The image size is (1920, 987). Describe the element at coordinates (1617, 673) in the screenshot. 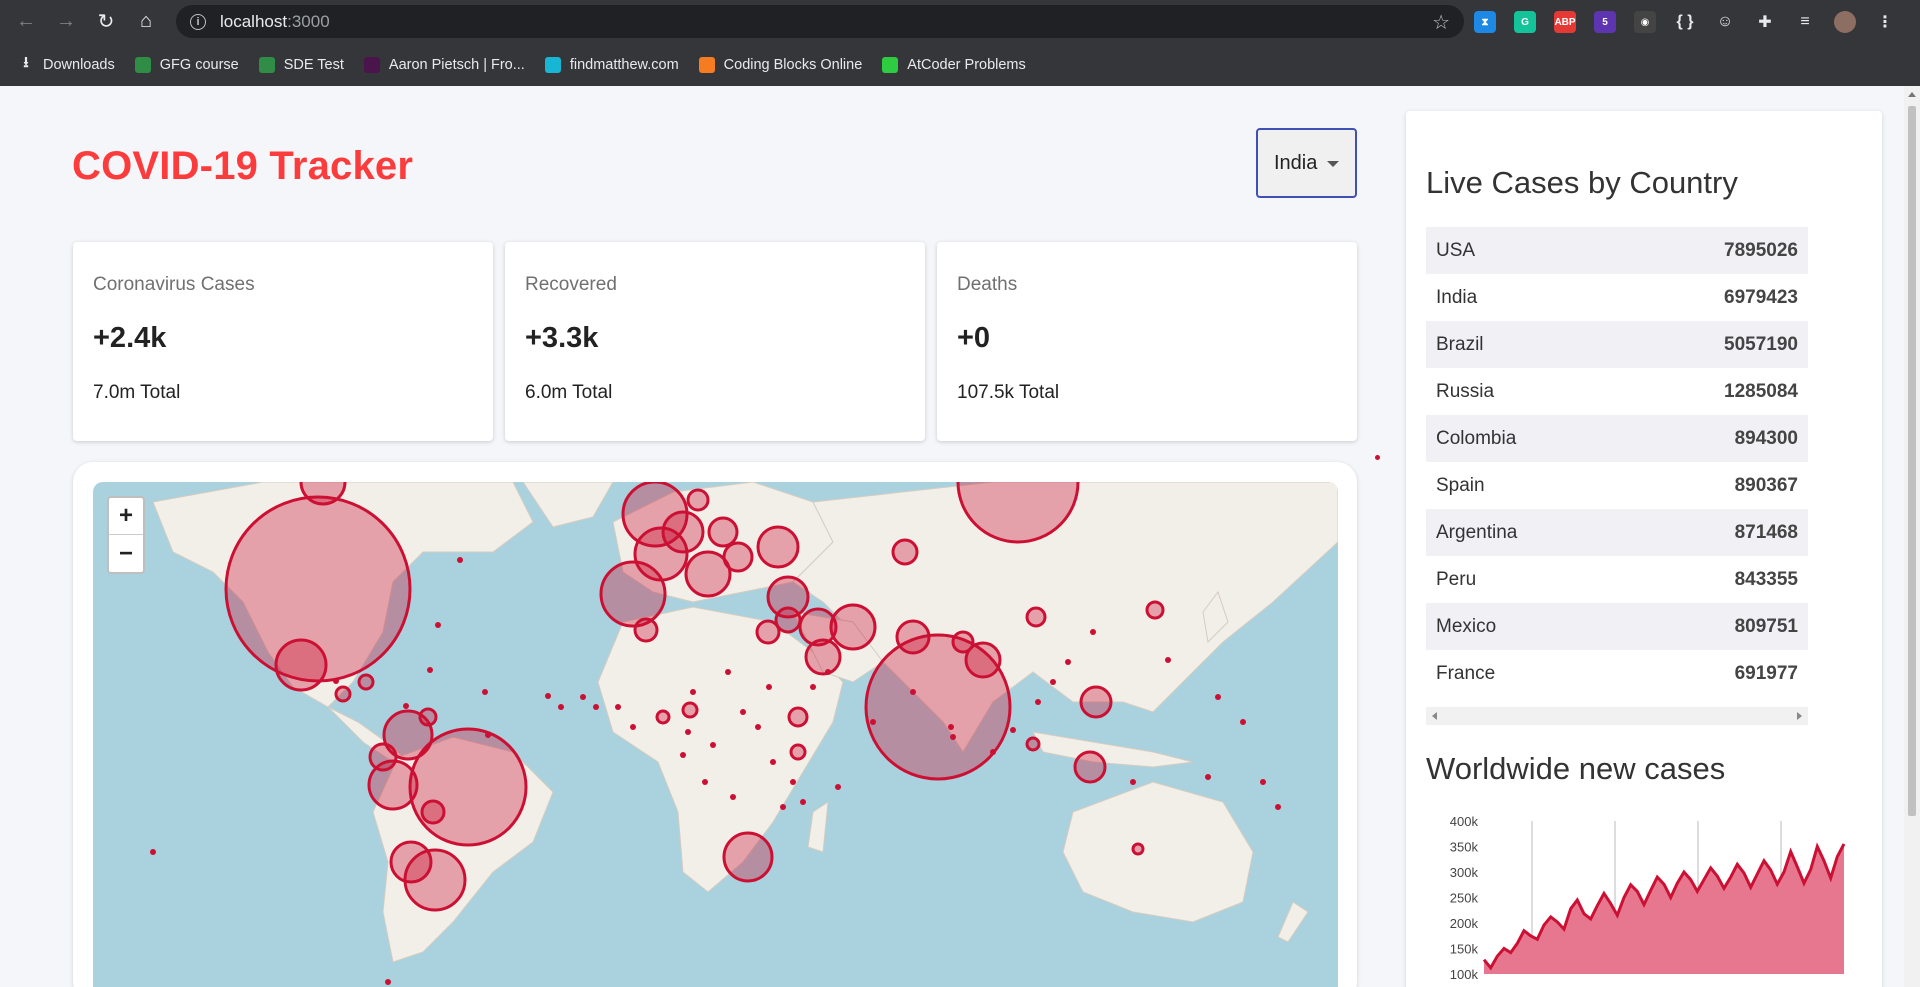

I see `country-row: France 691977` at that location.